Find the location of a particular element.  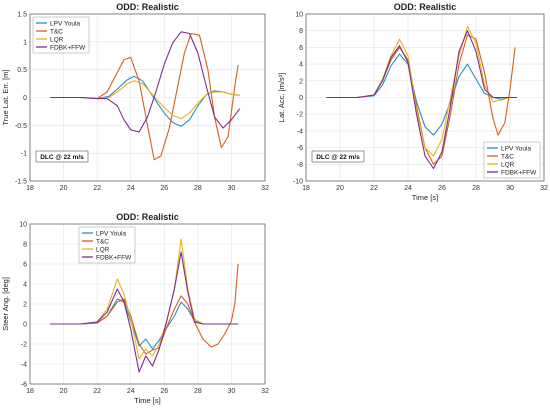

y-tick-label: -10 is located at coordinates (298, 182).